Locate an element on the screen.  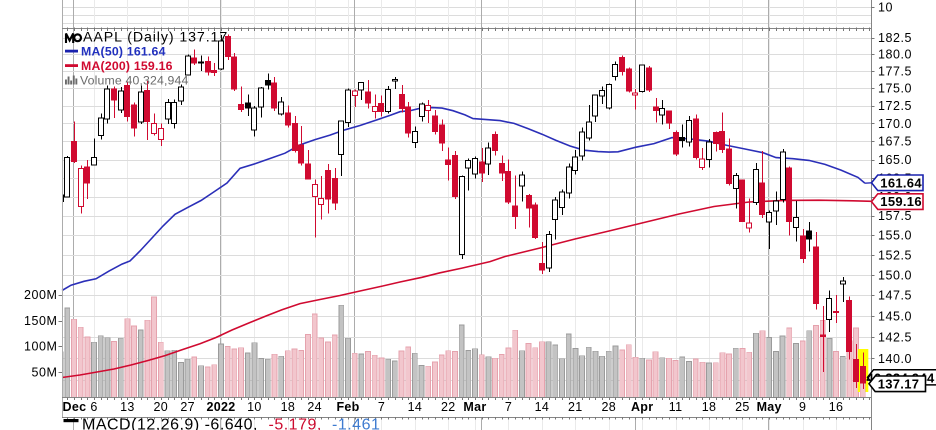
svg-text: 200M is located at coordinates (40, 295).